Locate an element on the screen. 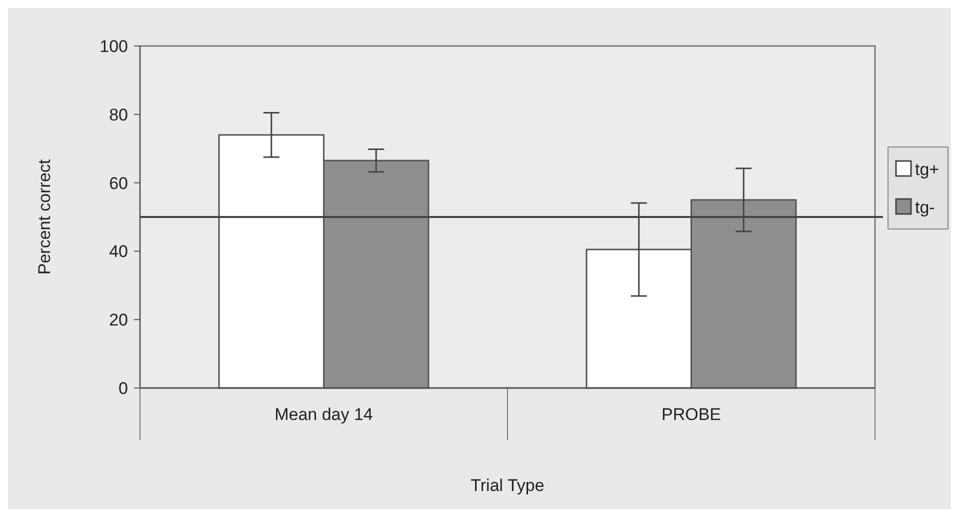 The height and width of the screenshot is (517, 959). legend-label: tg+ is located at coordinates (927, 169).